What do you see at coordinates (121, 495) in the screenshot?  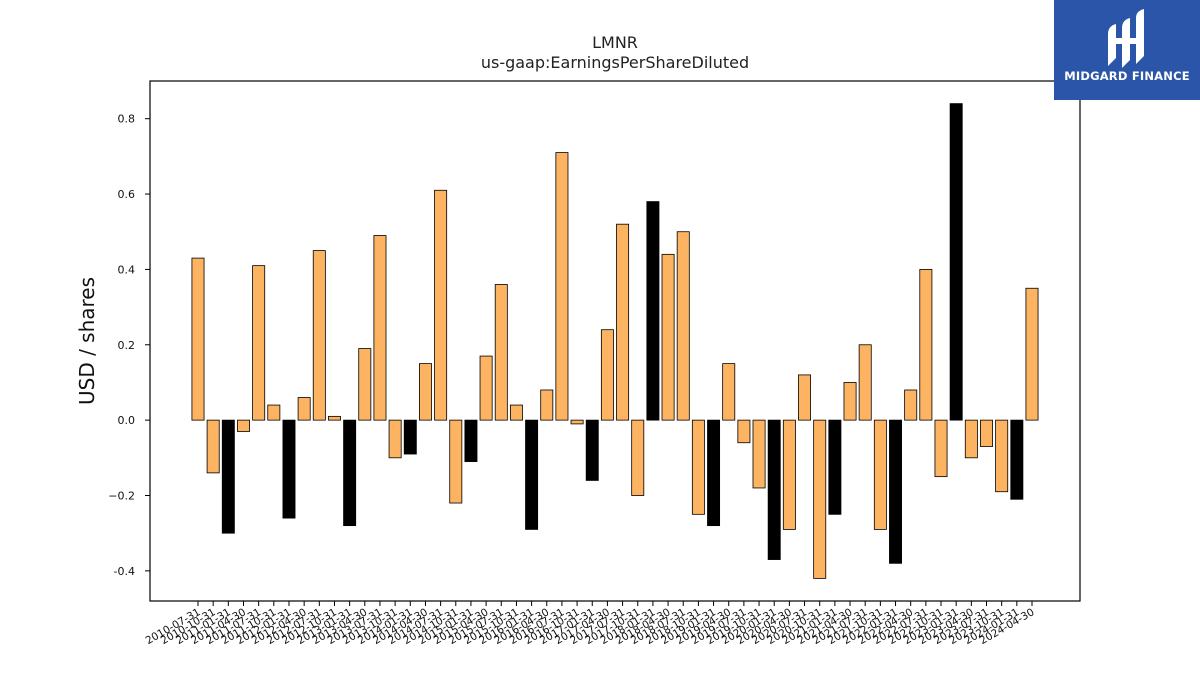 I see `y-tick-label: −0.2` at bounding box center [121, 495].